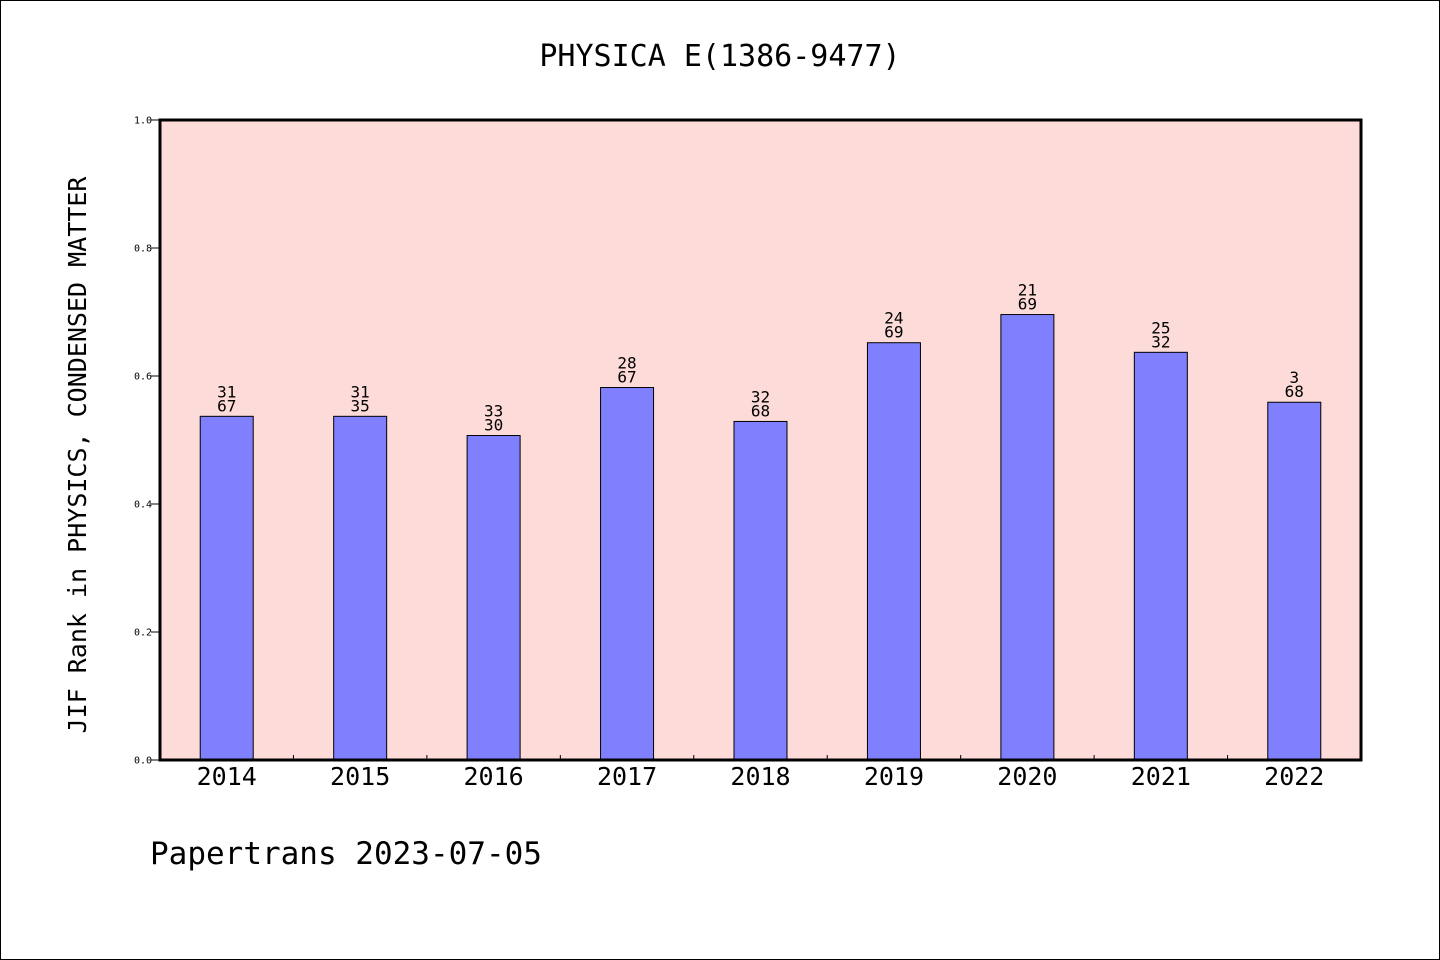 This screenshot has height=960, width=1440. Describe the element at coordinates (1160, 327) in the screenshot. I see `bar-label-top: 25` at that location.